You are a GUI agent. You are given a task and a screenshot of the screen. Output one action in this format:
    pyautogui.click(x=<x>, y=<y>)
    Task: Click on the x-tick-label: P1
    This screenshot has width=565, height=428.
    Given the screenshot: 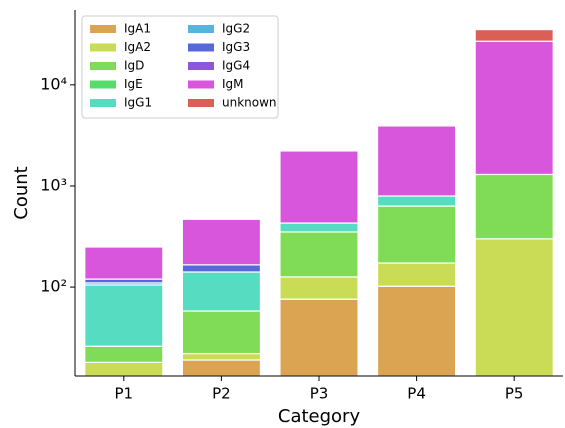 What is the action you would take?
    pyautogui.click(x=124, y=394)
    